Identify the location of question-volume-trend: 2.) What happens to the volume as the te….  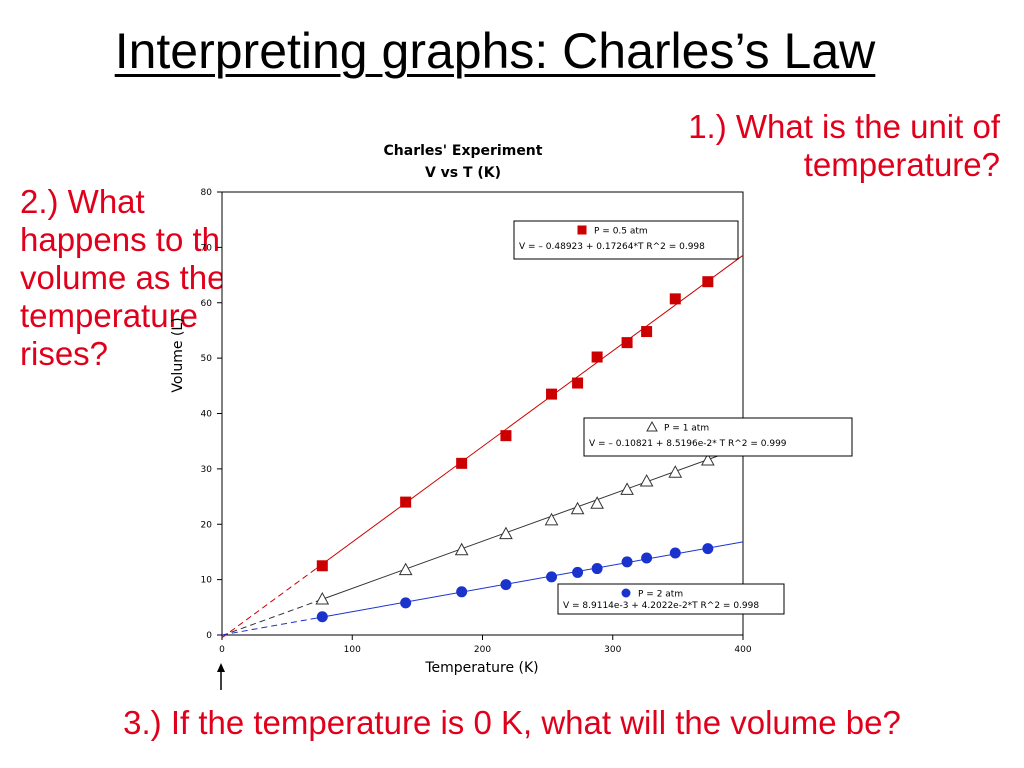
(129, 277).